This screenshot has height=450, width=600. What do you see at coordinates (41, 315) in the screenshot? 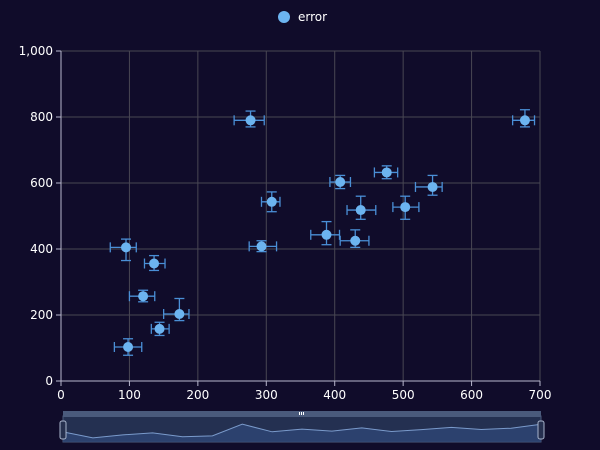
I see `y-tick-label: 200` at bounding box center [41, 315].